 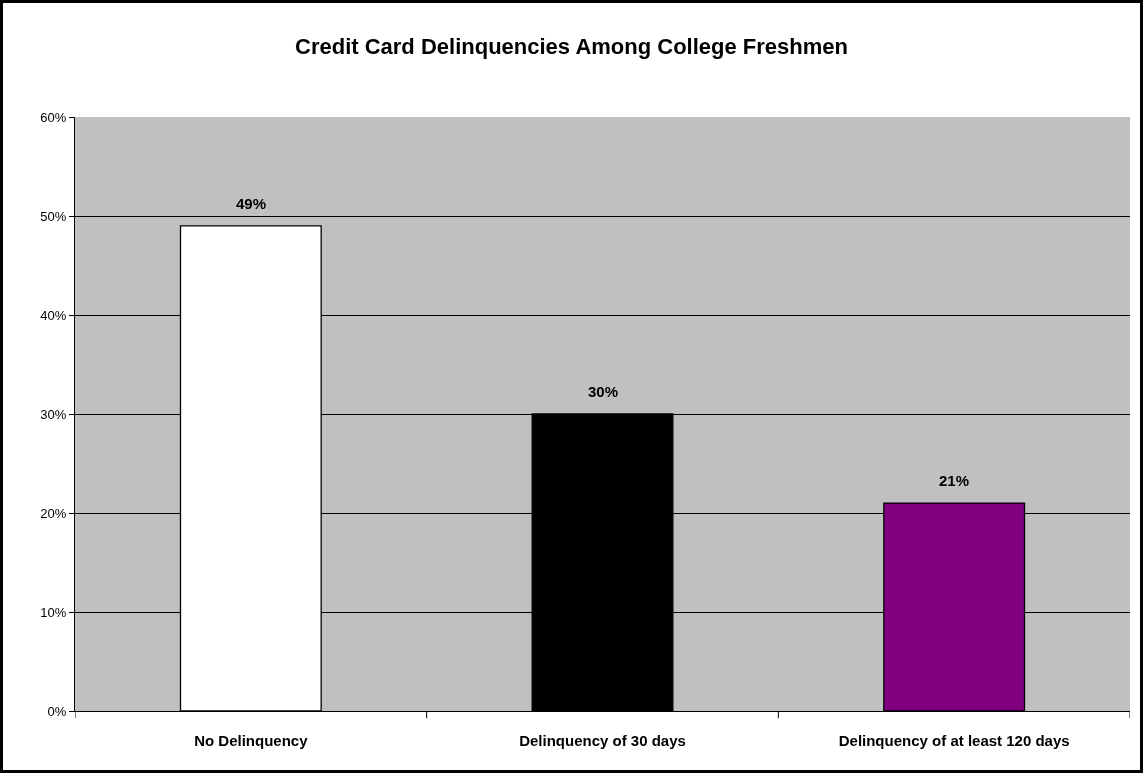 What do you see at coordinates (571, 47) in the screenshot?
I see `chart-title: Credit Card Delinquencies Among College Freshmen` at bounding box center [571, 47].